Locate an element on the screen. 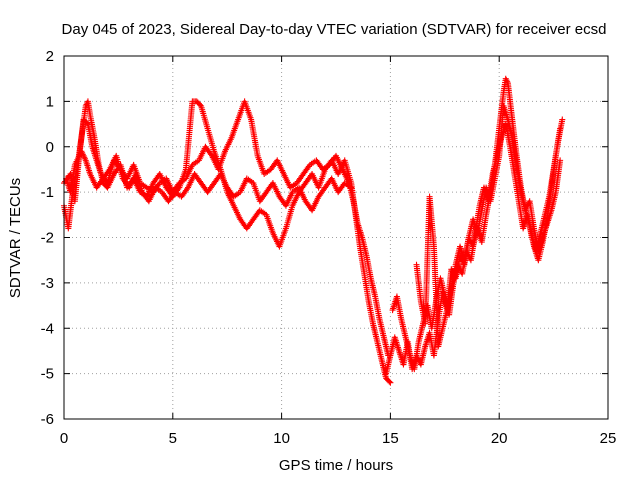 The width and height of the screenshot is (640, 480). x-tick-label: 10 is located at coordinates (281, 438).